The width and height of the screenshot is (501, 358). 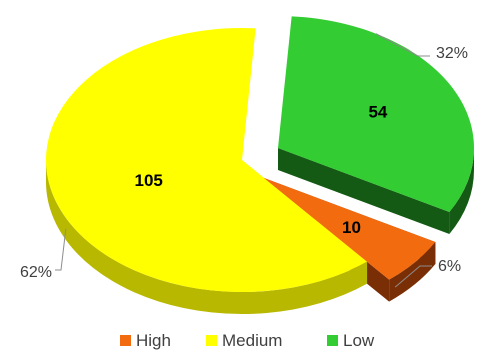 I want to click on slice-low-cut-face, so click(x=364, y=191).